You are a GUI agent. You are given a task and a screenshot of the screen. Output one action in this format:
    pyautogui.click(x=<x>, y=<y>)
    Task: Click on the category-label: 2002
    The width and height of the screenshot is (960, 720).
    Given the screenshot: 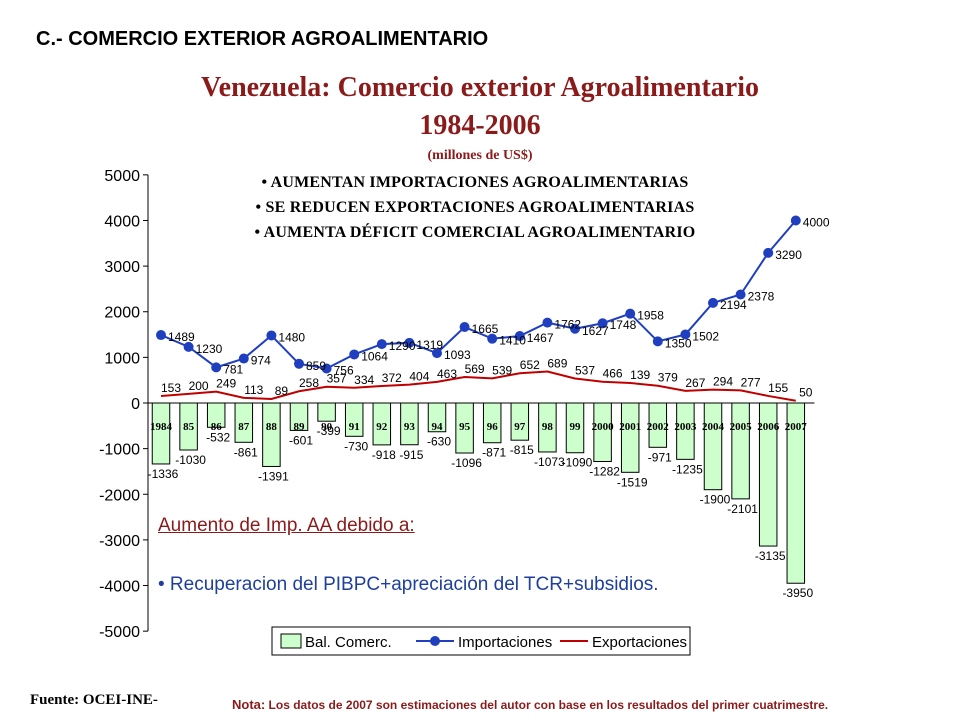 What is the action you would take?
    pyautogui.click(x=658, y=427)
    